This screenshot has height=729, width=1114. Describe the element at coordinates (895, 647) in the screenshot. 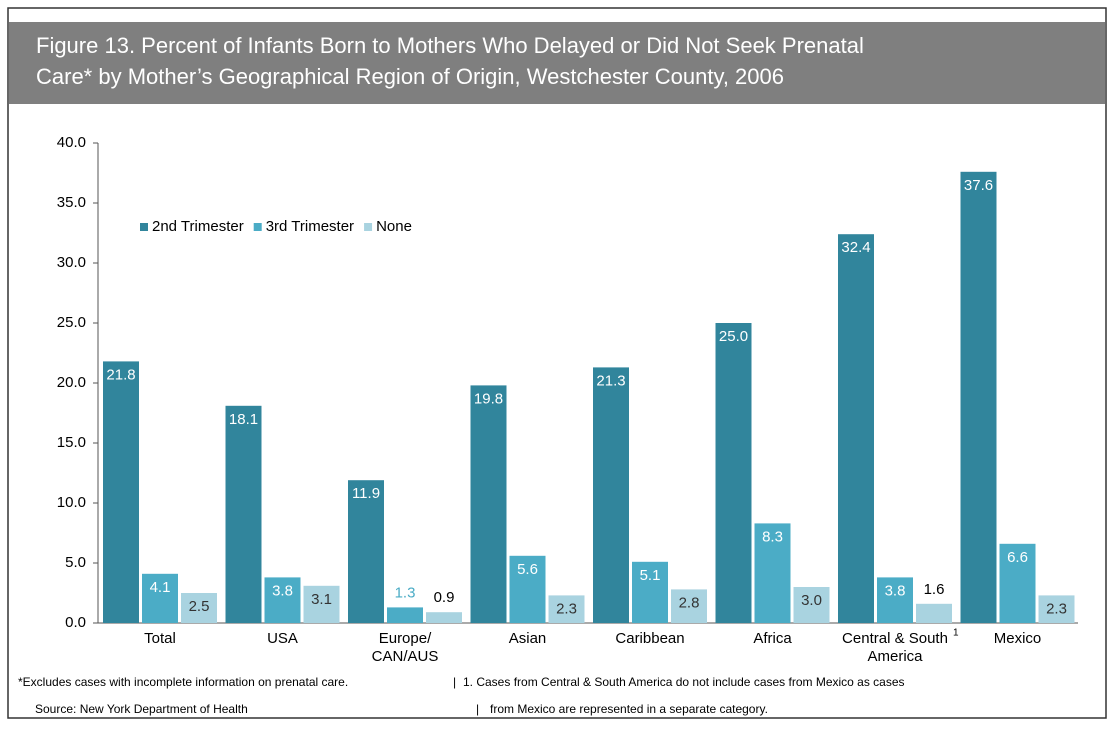

I see `x-tick-label: Central & South America` at that location.